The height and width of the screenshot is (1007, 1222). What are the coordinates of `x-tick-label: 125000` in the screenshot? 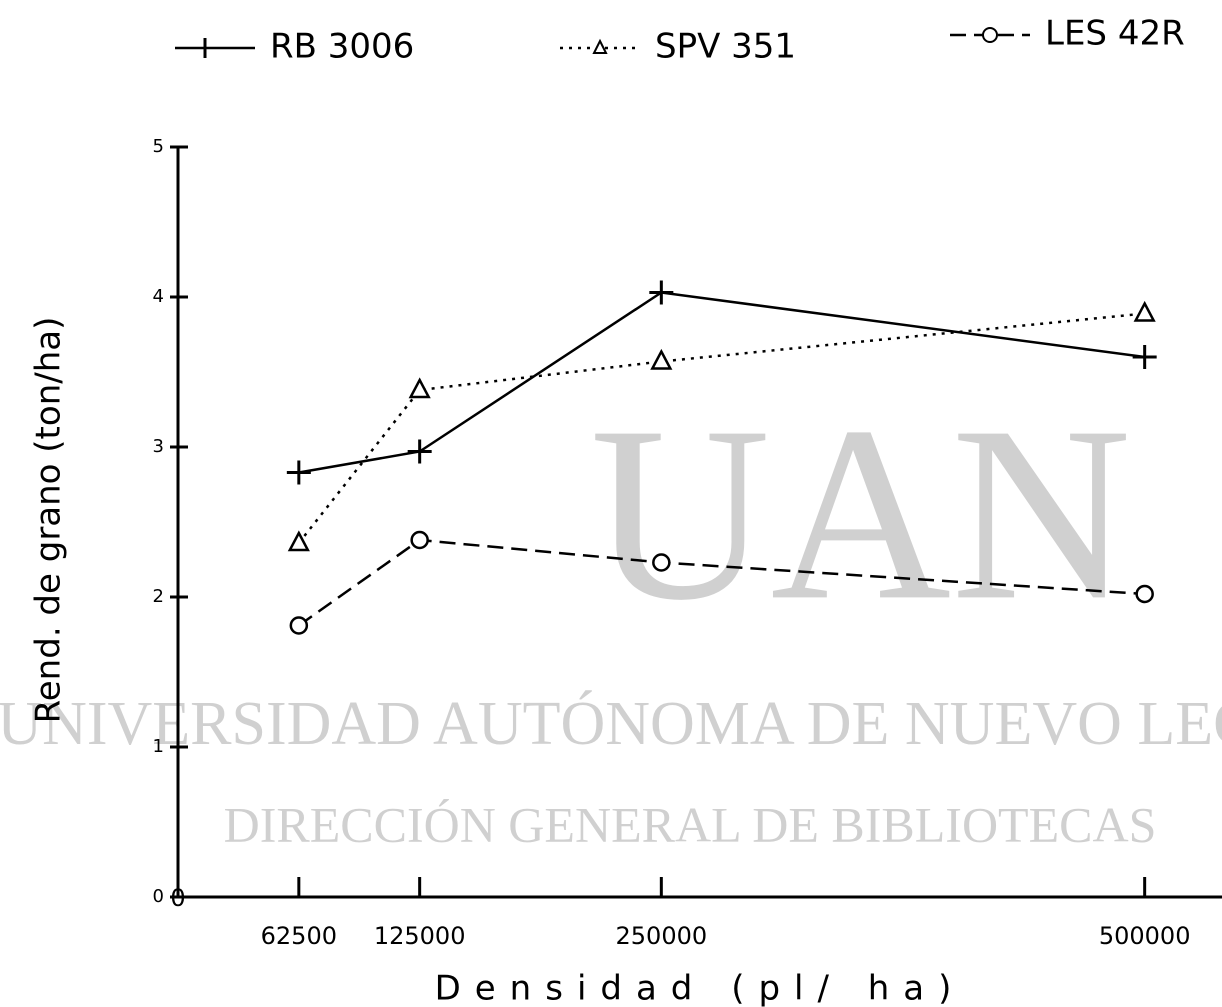 It's located at (420, 936).